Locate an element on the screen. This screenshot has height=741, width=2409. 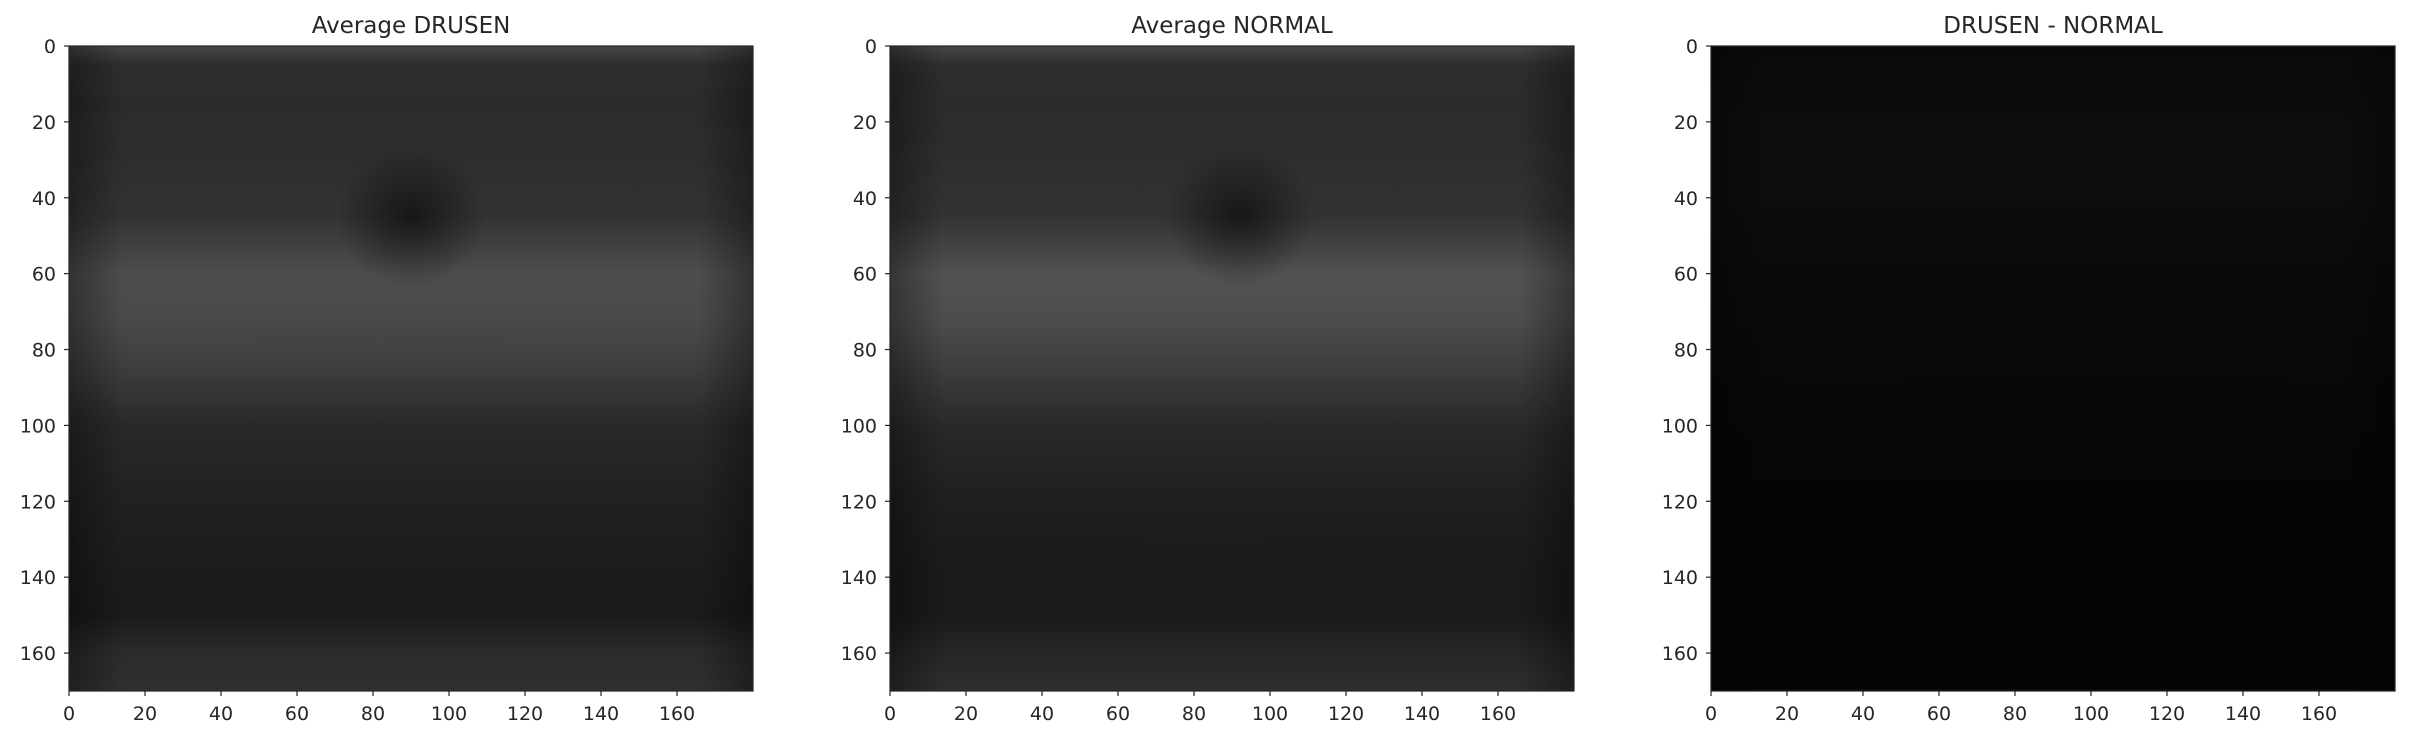
panel-title: Average DRUSEN is located at coordinates (411, 26).